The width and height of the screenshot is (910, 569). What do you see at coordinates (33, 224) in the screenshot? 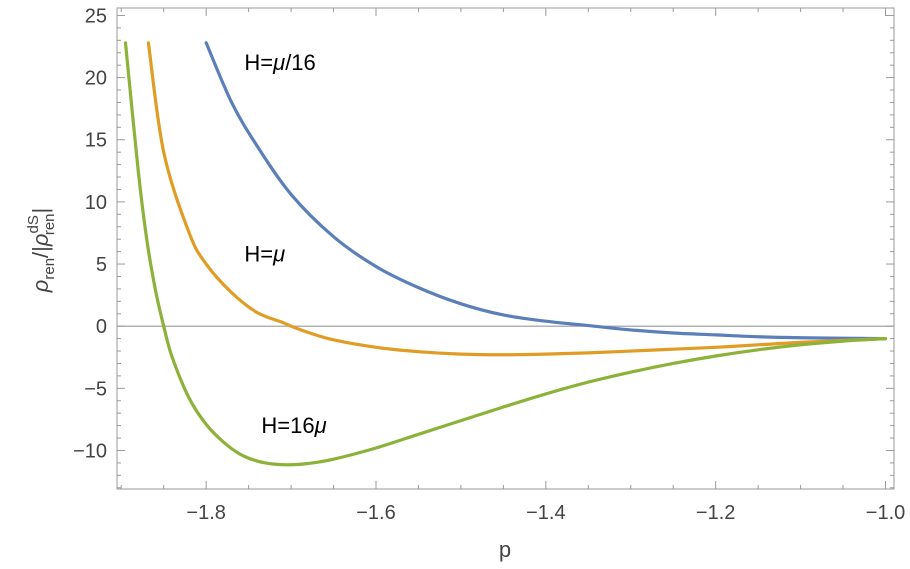
I see `y-label-sup-ds: dS` at bounding box center [33, 224].